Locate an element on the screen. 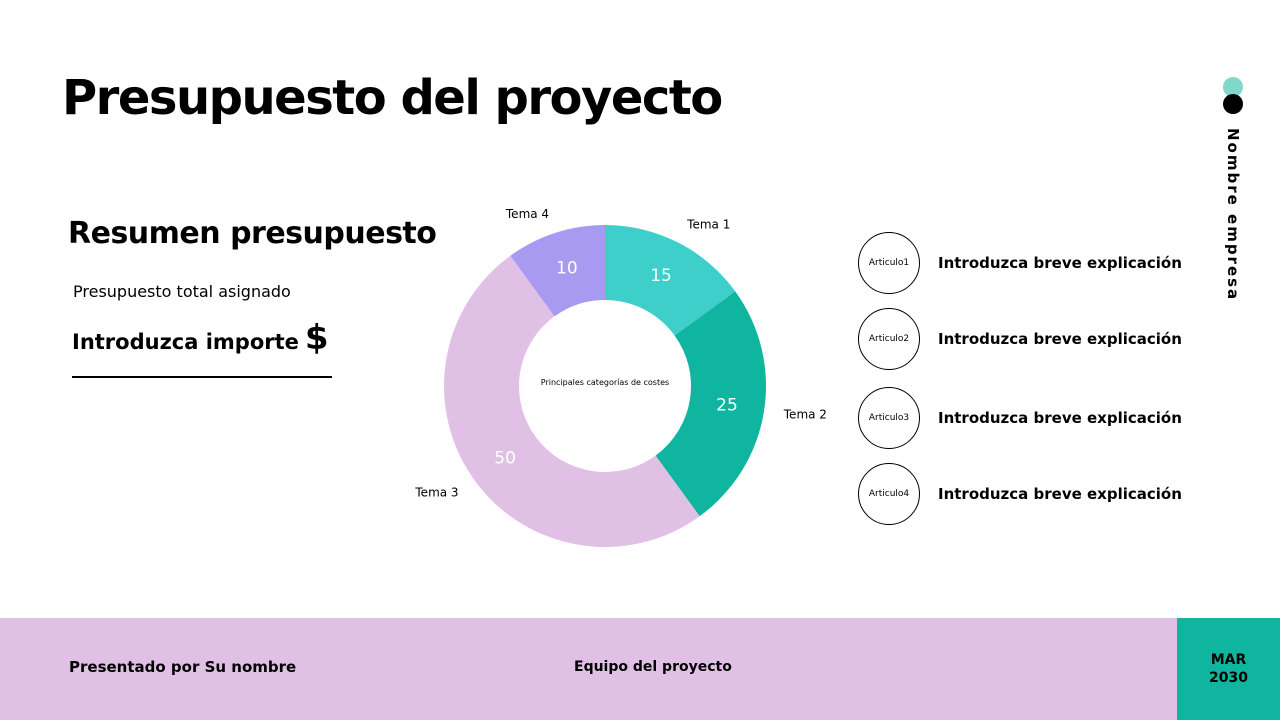 The width and height of the screenshot is (1280, 720). slice-value-label: 10 is located at coordinates (567, 269).